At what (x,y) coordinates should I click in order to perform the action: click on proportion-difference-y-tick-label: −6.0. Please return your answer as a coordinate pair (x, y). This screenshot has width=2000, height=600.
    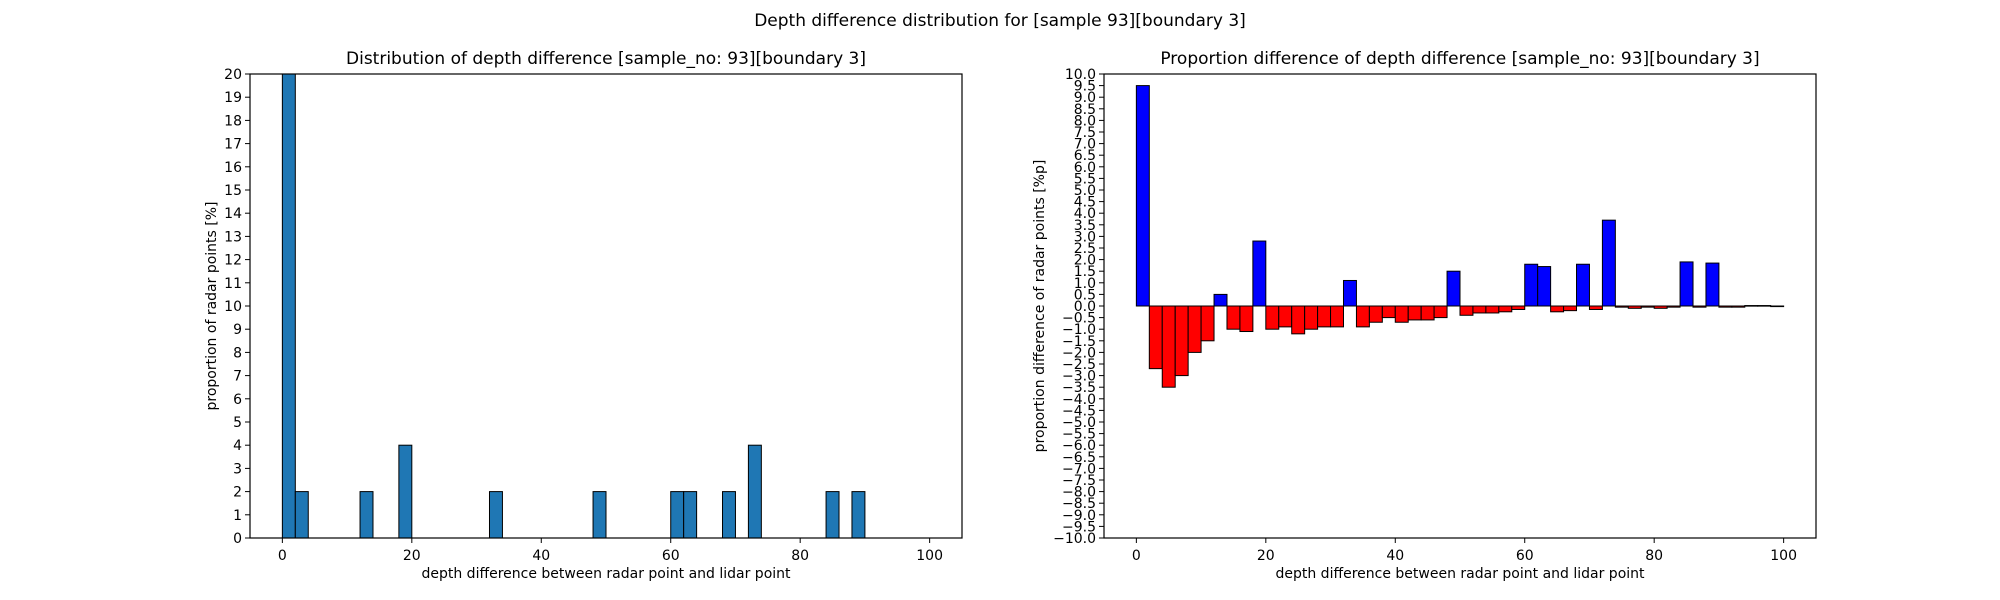
    Looking at the image, I should click on (1079, 446).